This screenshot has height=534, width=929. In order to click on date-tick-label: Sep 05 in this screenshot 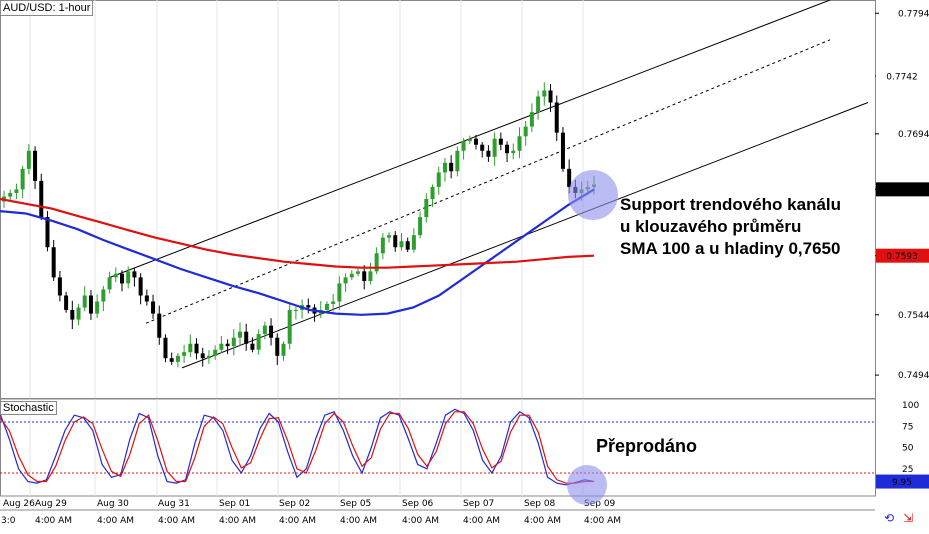, I will do `click(355, 504)`.